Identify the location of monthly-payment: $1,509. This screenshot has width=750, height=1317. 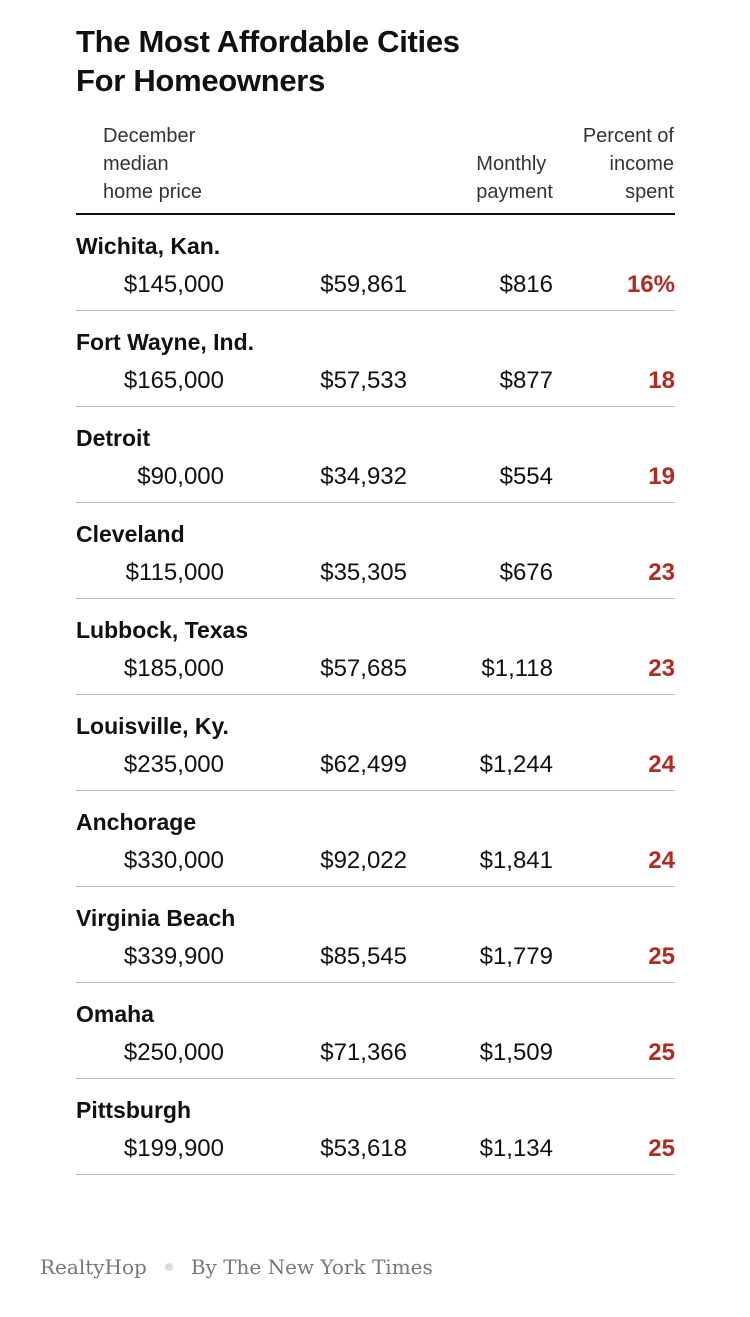
(516, 1052).